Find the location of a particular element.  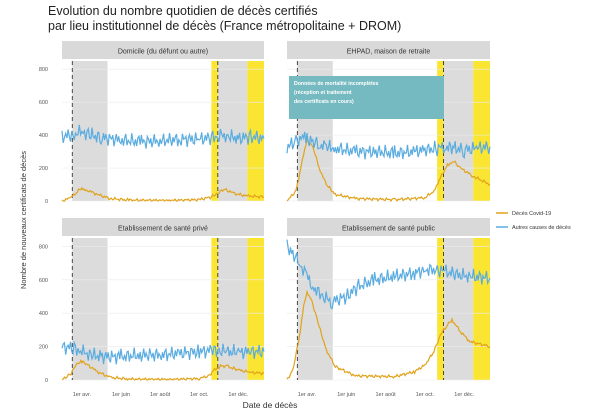

panel-title: EHPAD, maison de retraite is located at coordinates (389, 52).